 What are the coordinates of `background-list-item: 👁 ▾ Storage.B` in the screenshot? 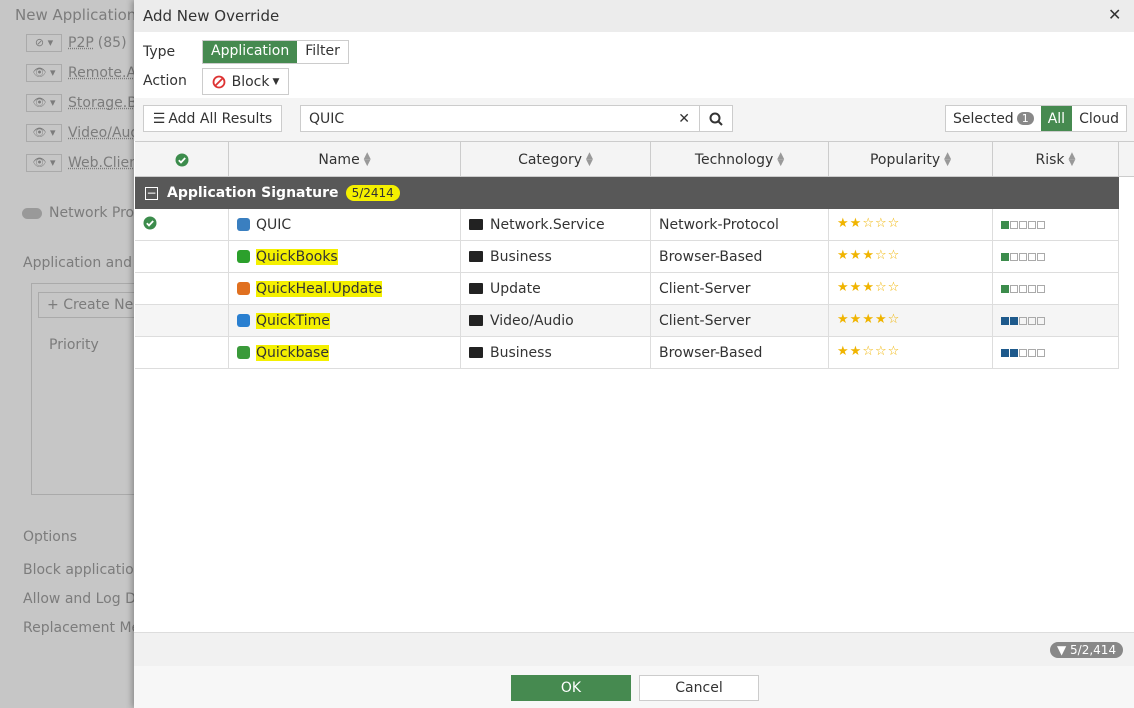 It's located at (80, 103).